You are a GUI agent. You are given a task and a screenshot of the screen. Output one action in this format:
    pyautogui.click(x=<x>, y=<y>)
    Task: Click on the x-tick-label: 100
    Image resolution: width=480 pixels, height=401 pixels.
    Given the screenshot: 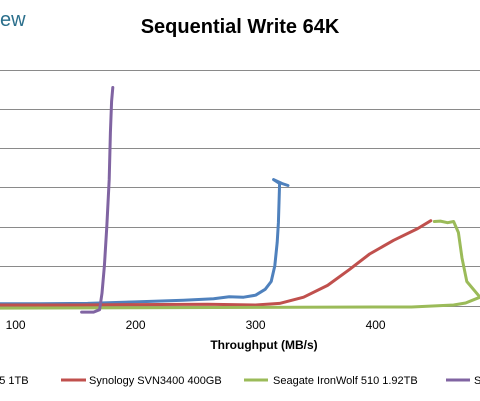 What is the action you would take?
    pyautogui.click(x=16, y=325)
    